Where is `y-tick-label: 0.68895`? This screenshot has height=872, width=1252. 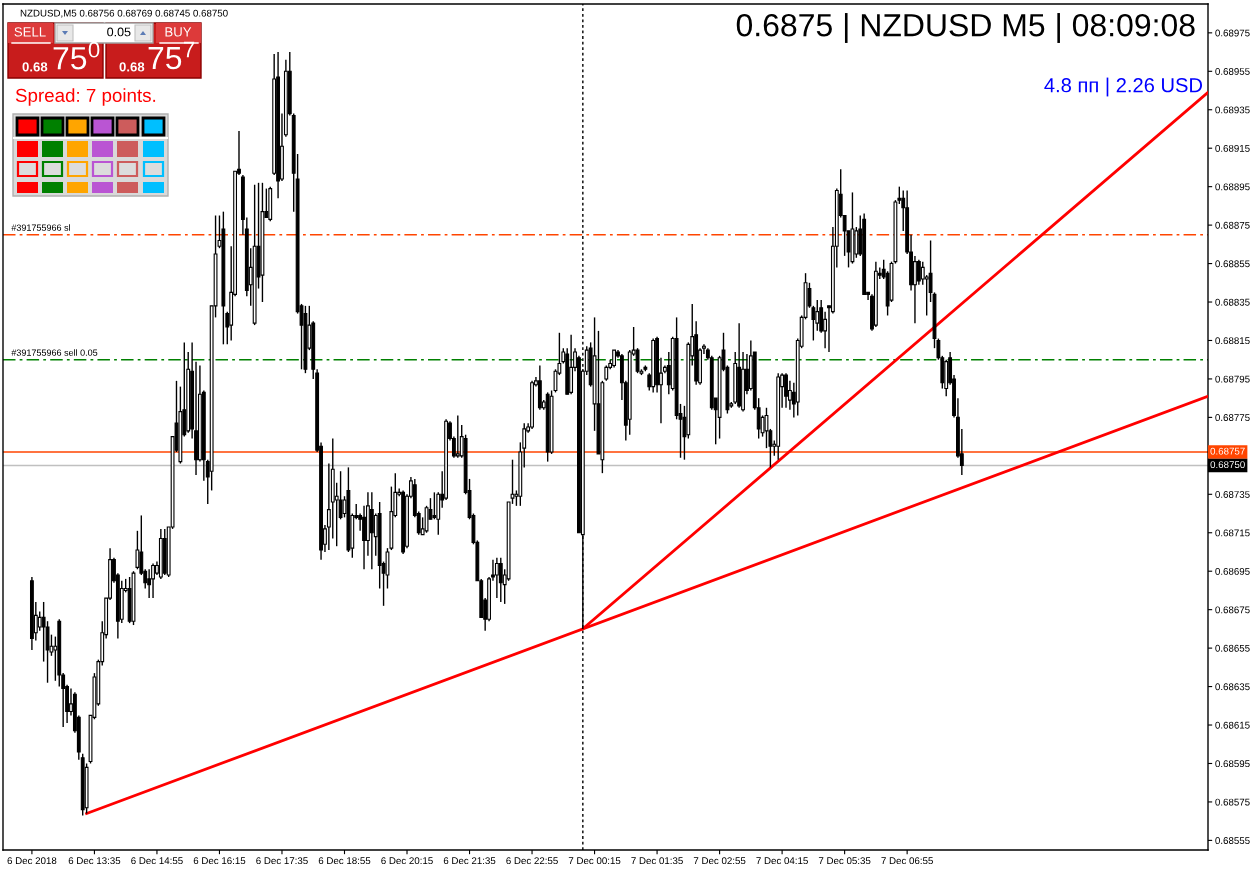
y-tick-label: 0.68895 is located at coordinates (1232, 187).